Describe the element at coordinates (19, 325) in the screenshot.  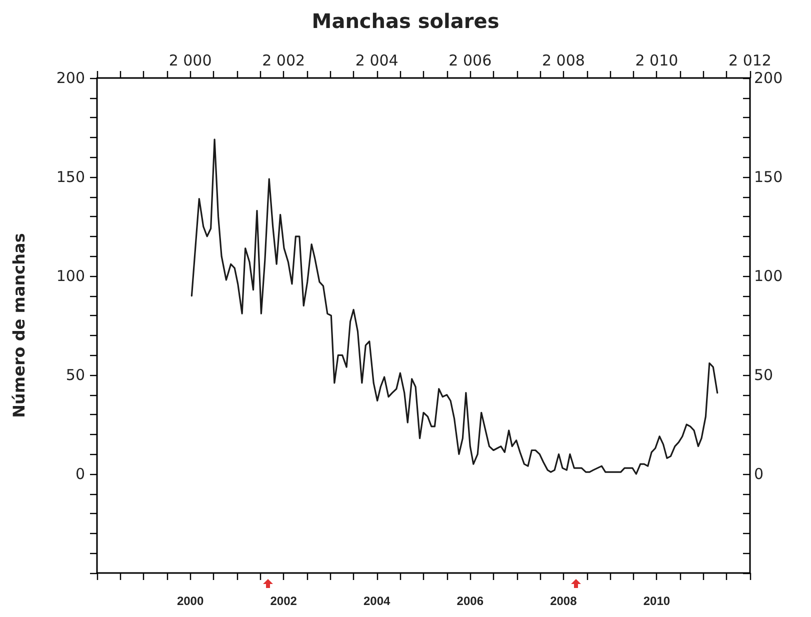
I see `y-axis-title: Número de manchas` at that location.